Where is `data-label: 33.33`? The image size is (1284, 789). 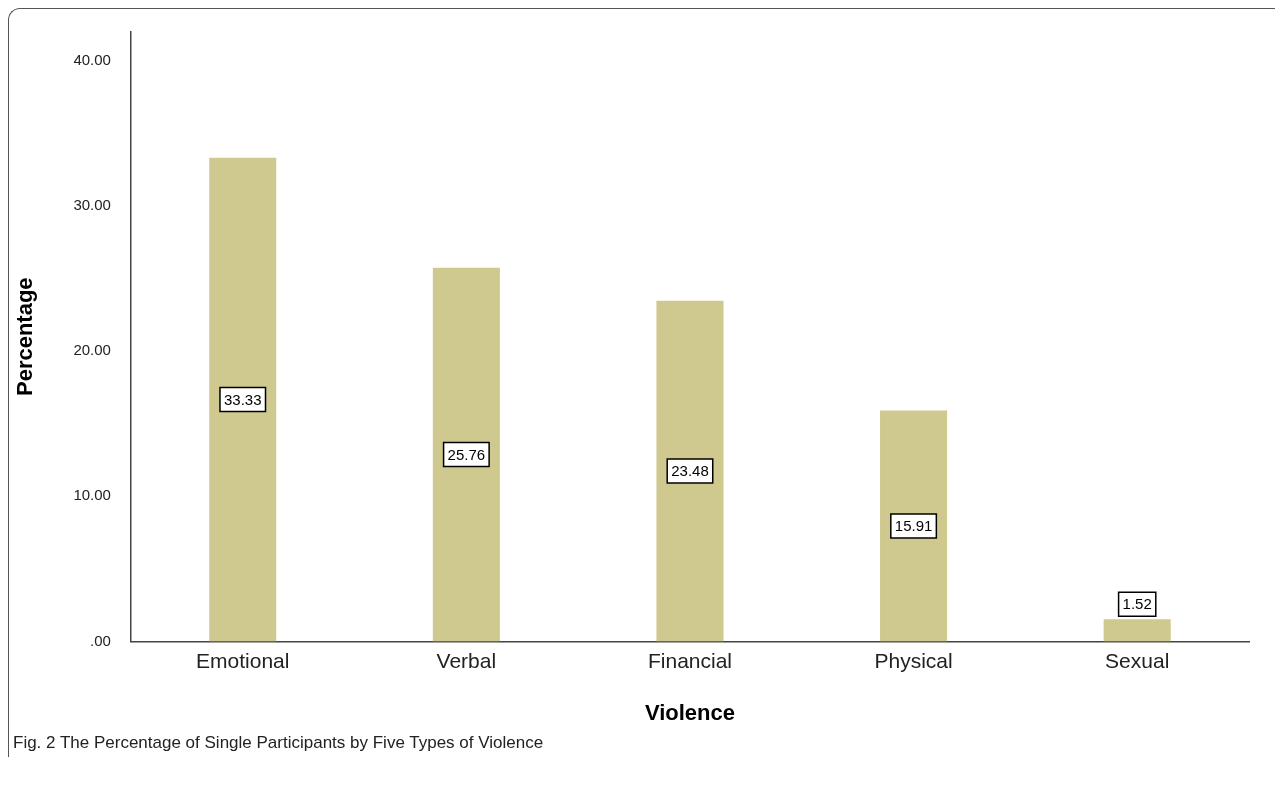
data-label: 33.33 is located at coordinates (242, 399).